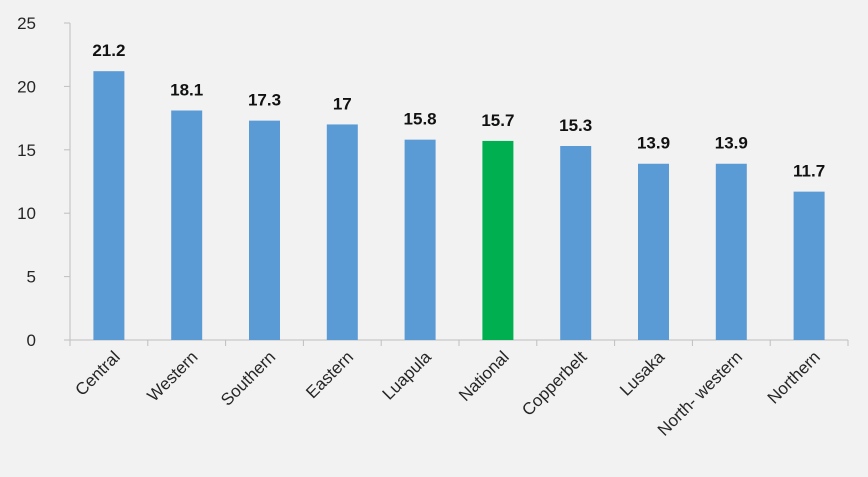 The width and height of the screenshot is (868, 477). Describe the element at coordinates (26, 213) in the screenshot. I see `y-tick-label: 10` at that location.